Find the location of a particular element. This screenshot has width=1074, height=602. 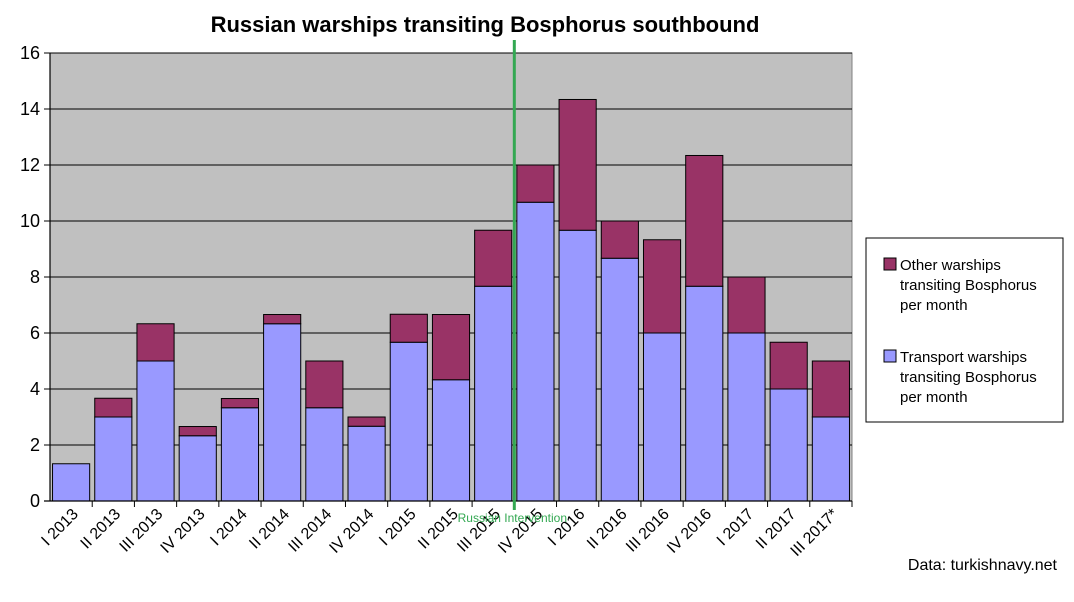

y-tick-label: 12 is located at coordinates (30, 165).